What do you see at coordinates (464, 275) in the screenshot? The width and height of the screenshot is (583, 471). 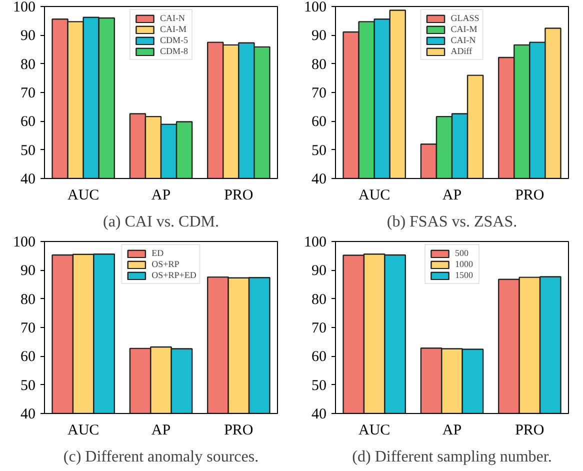 I see `legend-label: 1500` at bounding box center [464, 275].